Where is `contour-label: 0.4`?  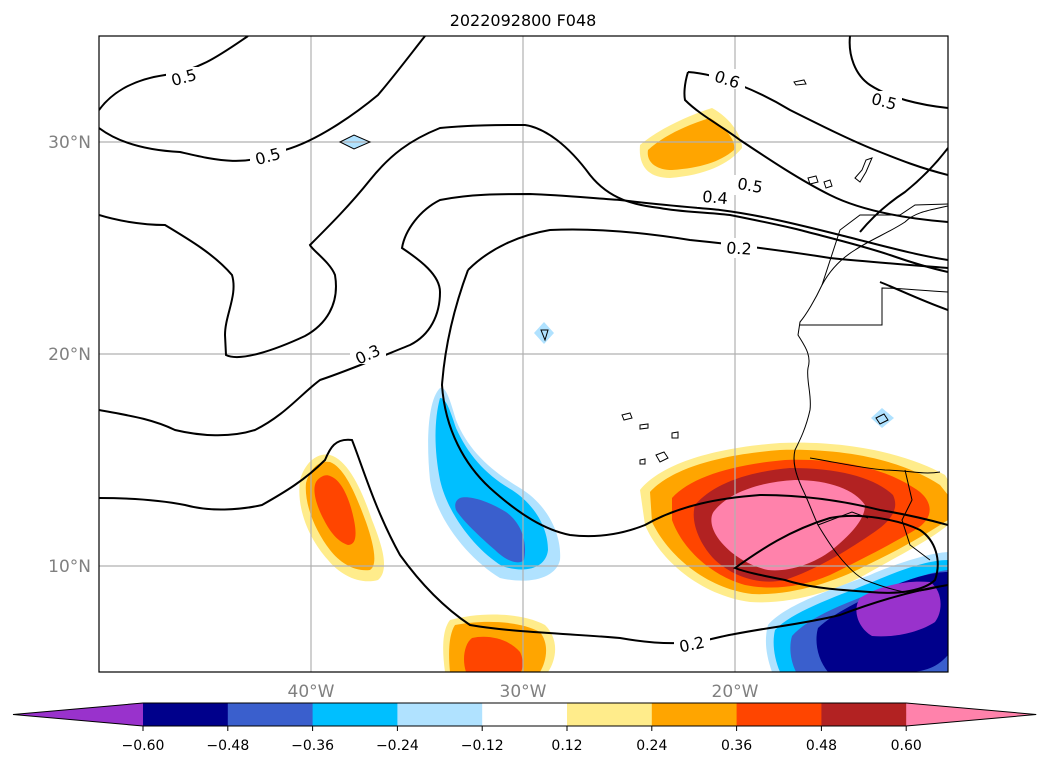 contour-label: 0.4 is located at coordinates (715, 197).